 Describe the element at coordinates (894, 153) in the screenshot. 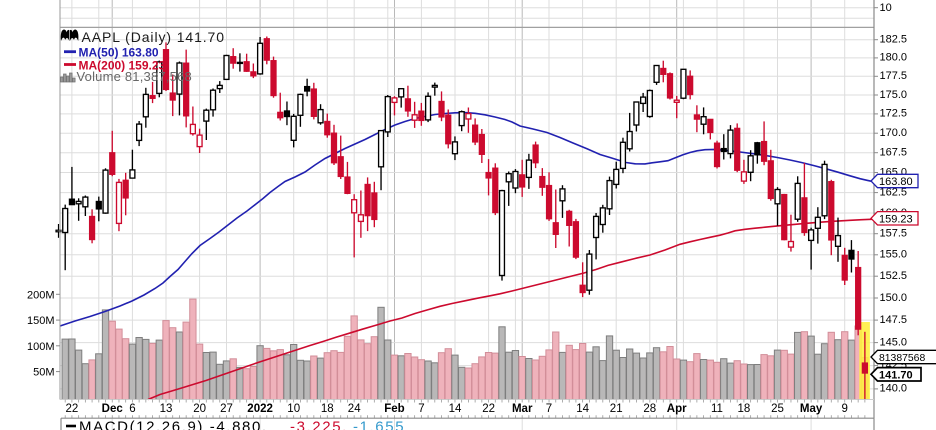

I see `svg-text: 167.5` at that location.